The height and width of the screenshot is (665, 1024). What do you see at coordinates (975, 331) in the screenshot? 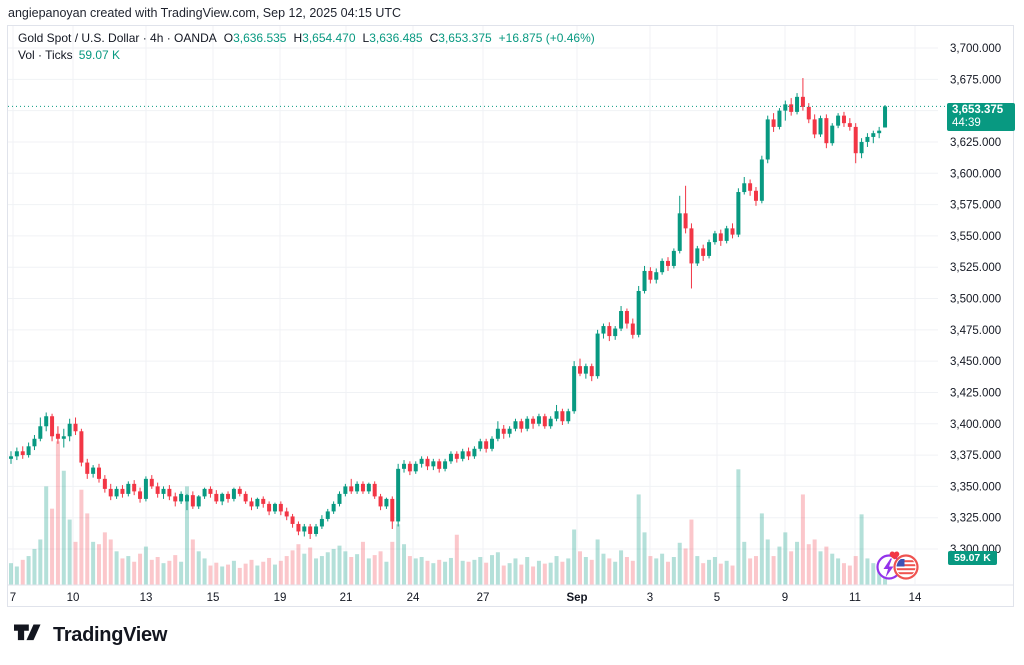
I see `svg-text: 3,475.000` at bounding box center [975, 331].